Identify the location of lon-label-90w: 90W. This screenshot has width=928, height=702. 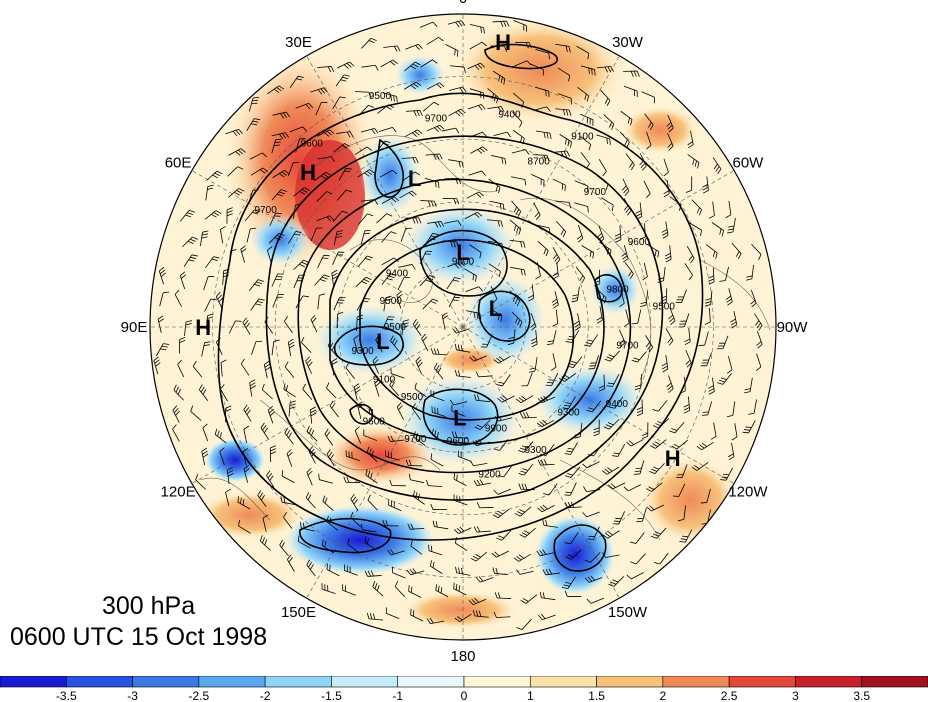
(793, 327).